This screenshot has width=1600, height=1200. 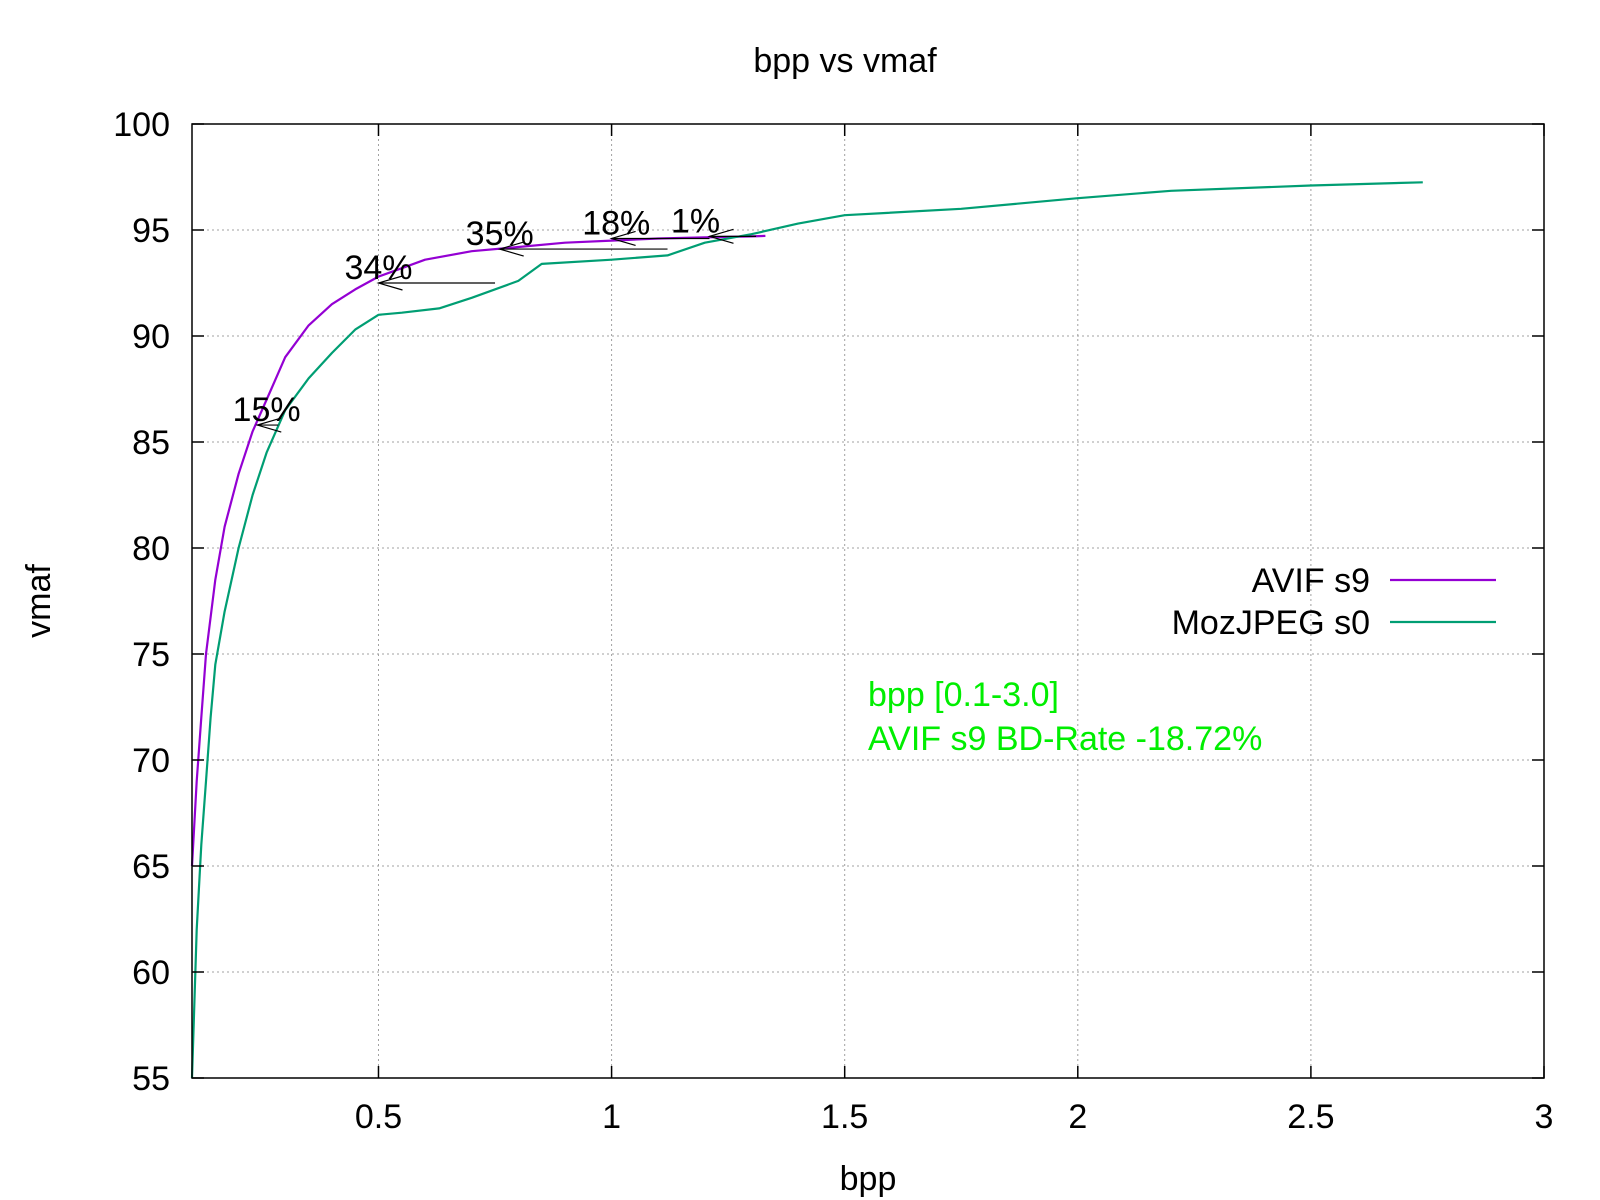 I want to click on x-tick-label: 1.5, so click(x=844, y=1117).